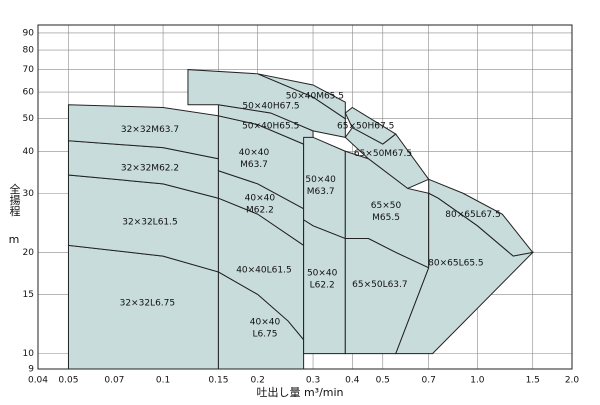 The image size is (600, 405). I want to click on x-tick-label: 0.07, so click(114, 381).